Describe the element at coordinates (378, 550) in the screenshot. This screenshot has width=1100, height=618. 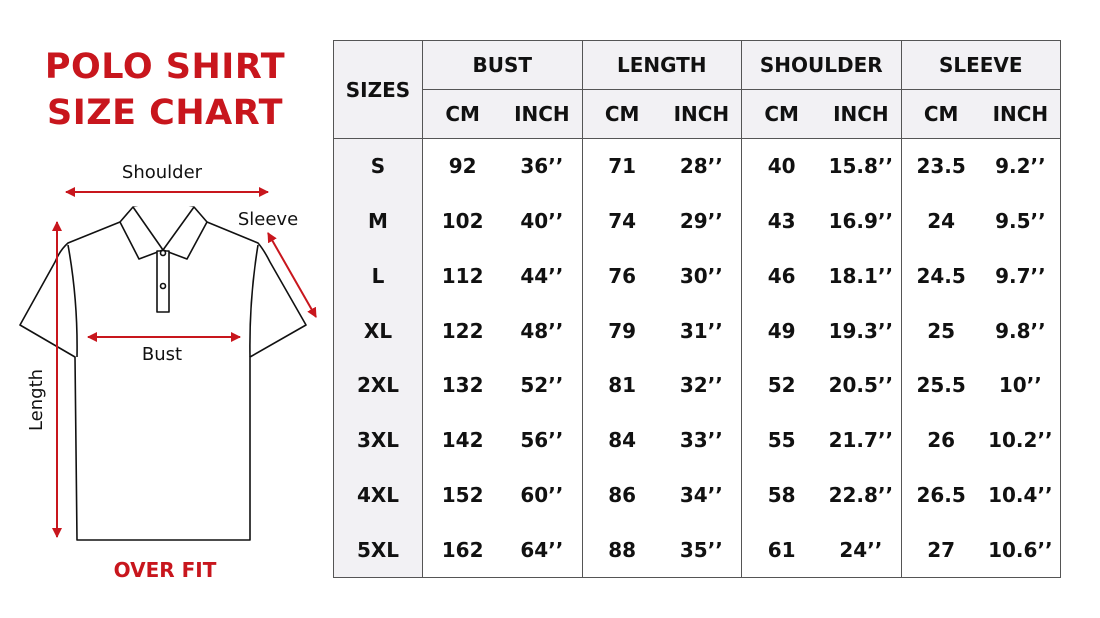
I see `size-cell: 5XL` at that location.